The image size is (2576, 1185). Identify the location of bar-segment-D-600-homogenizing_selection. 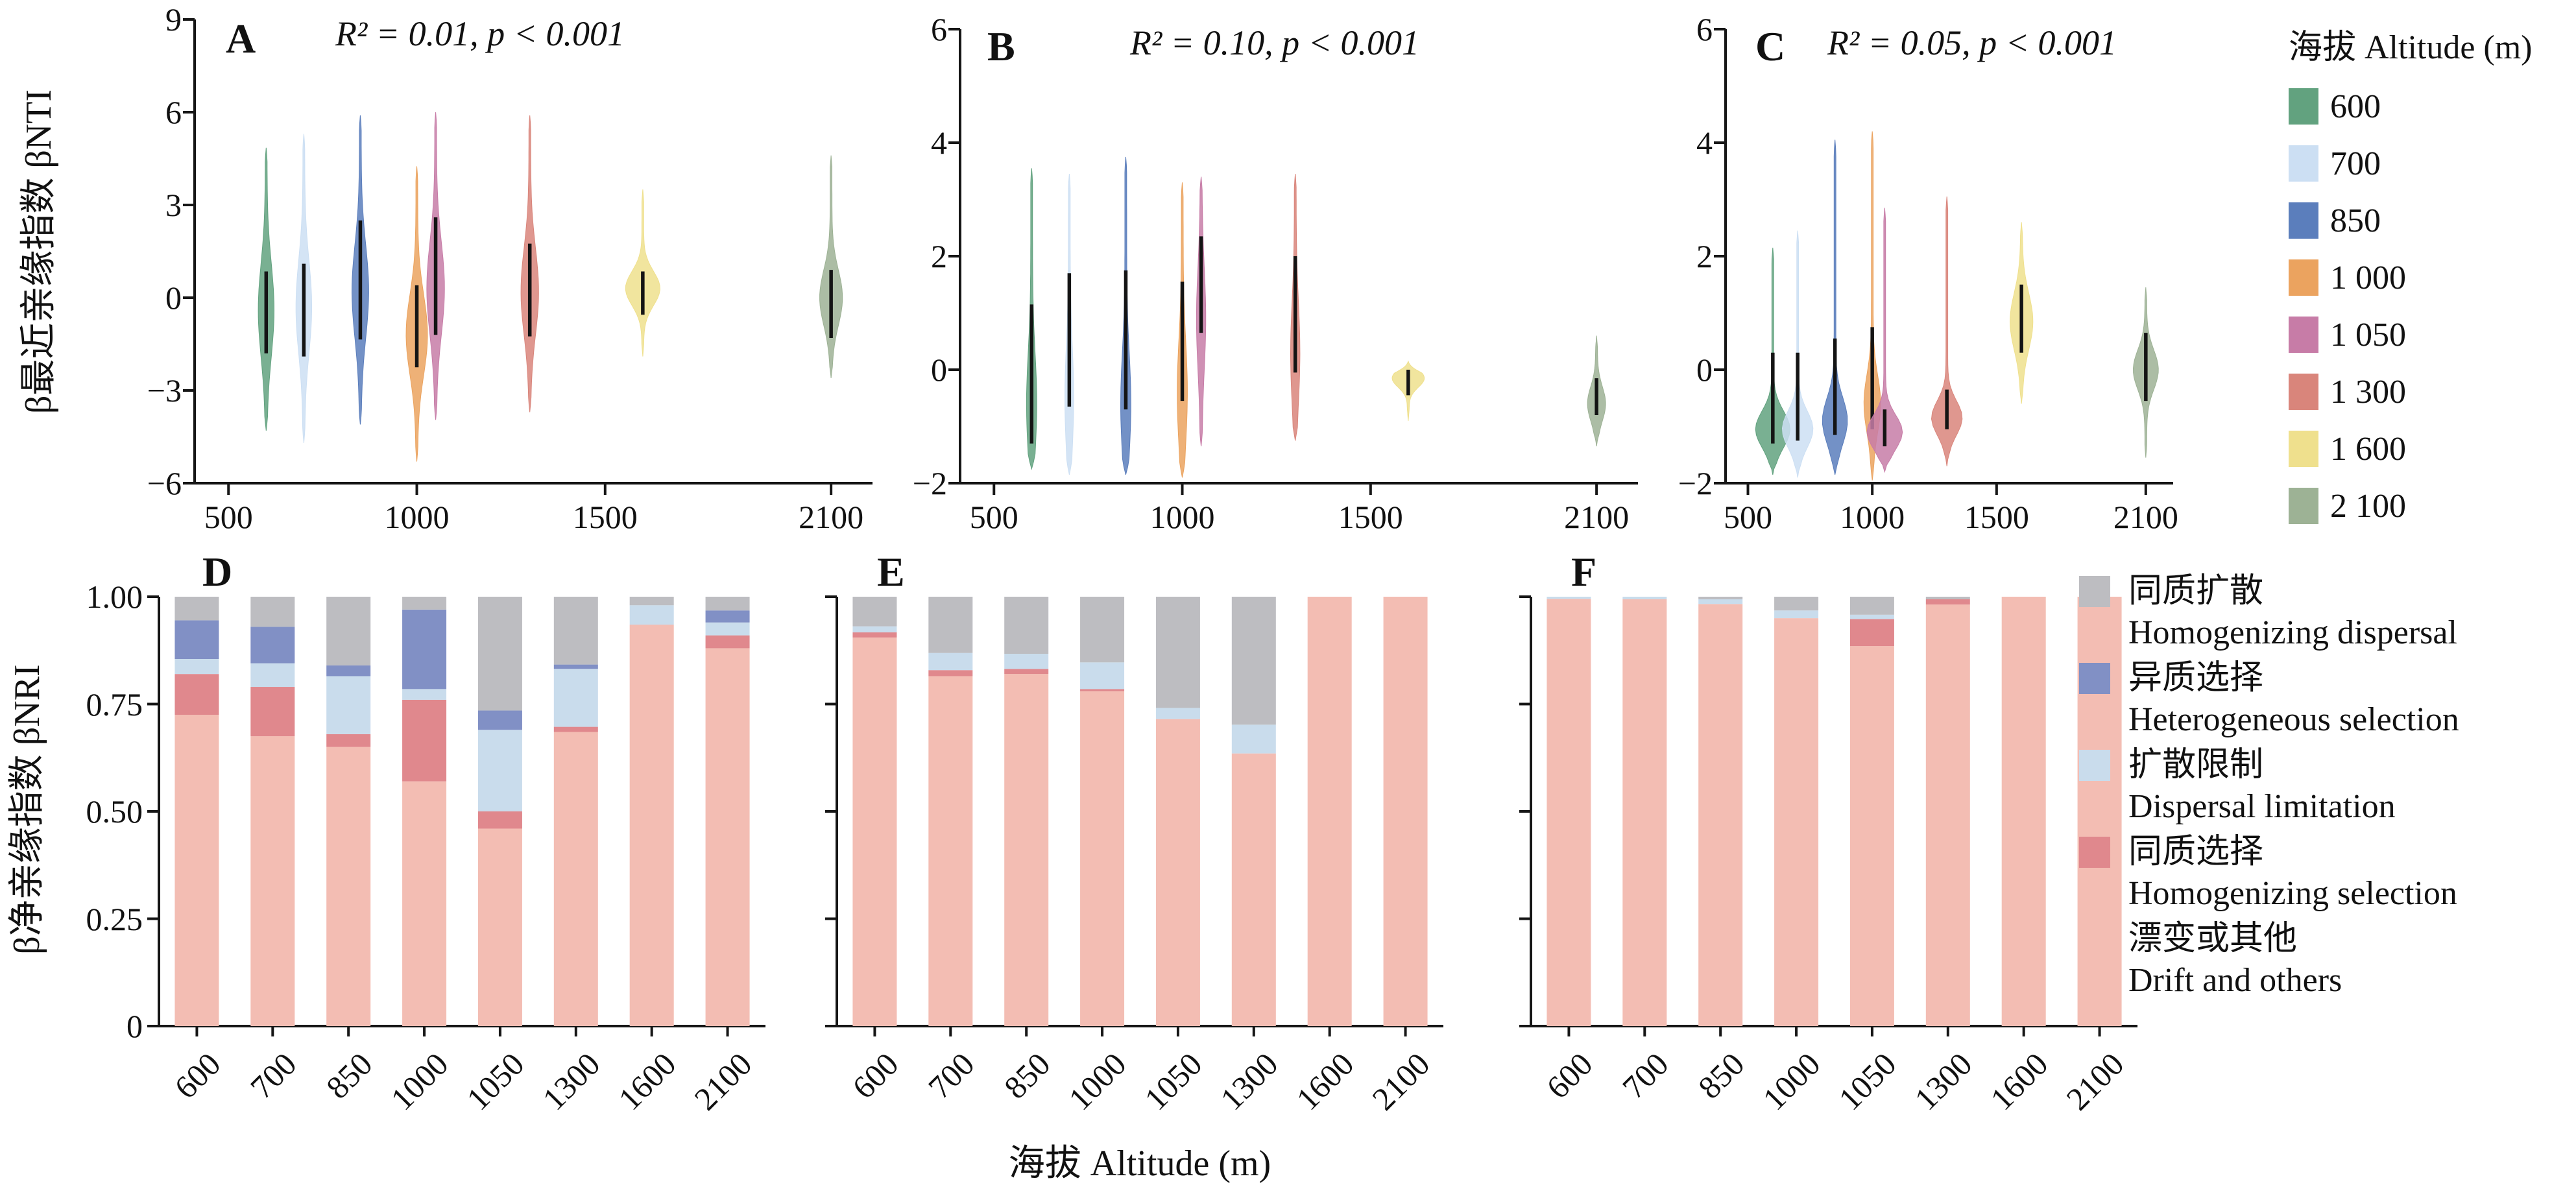
(197, 694).